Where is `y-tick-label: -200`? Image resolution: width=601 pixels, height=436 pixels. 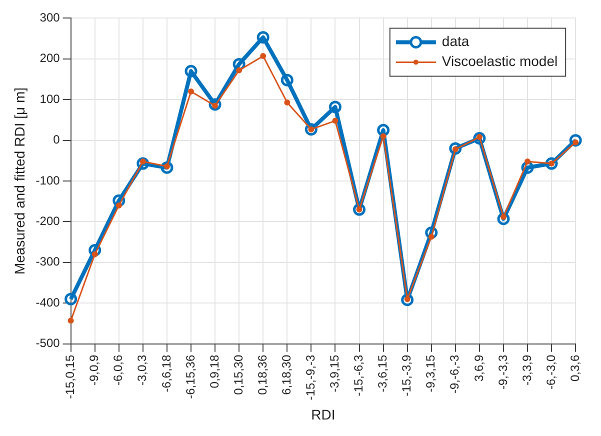 y-tick-label: -200 is located at coordinates (48, 221).